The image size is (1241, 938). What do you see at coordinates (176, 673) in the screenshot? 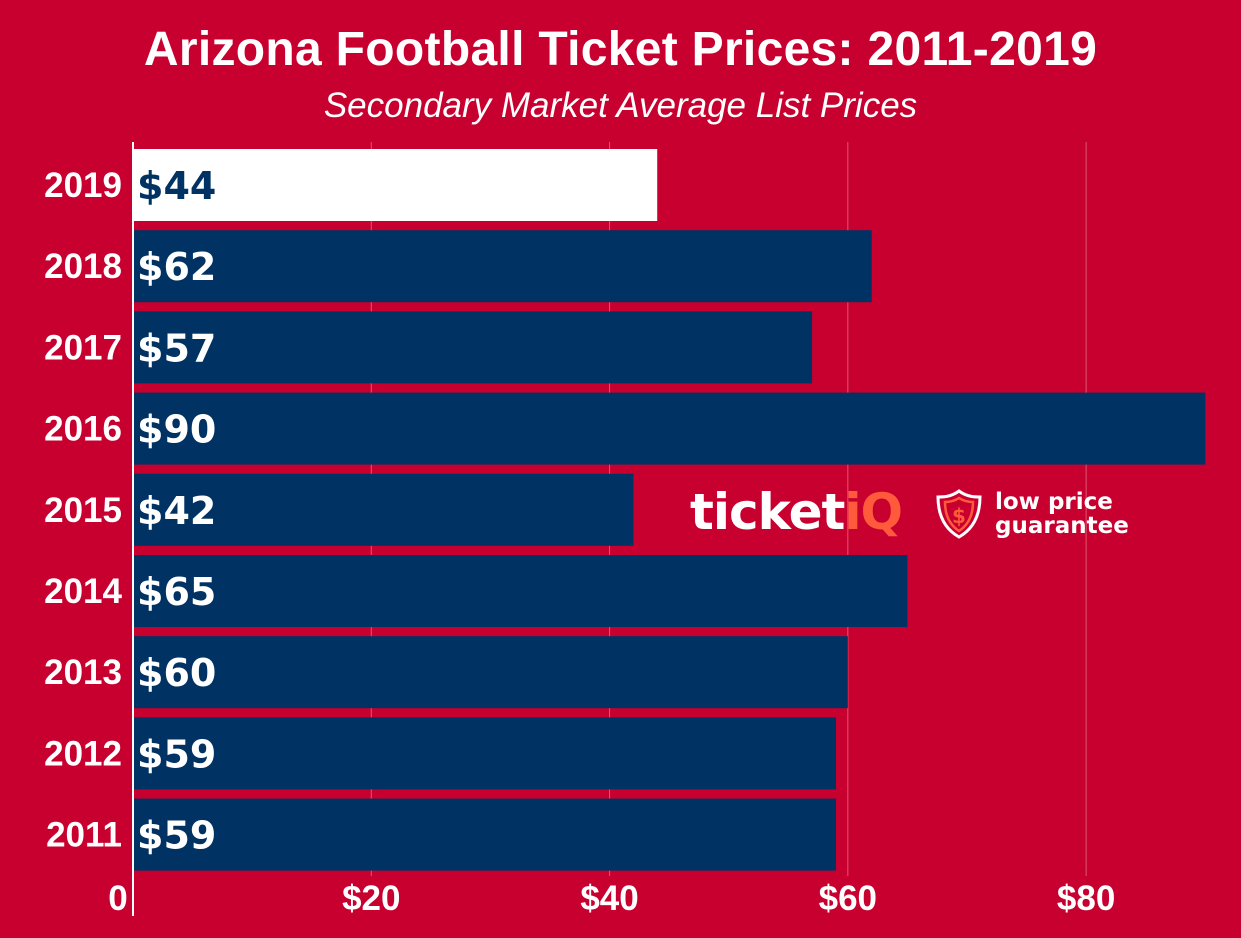
I see `value-label-2013: $60` at bounding box center [176, 673].